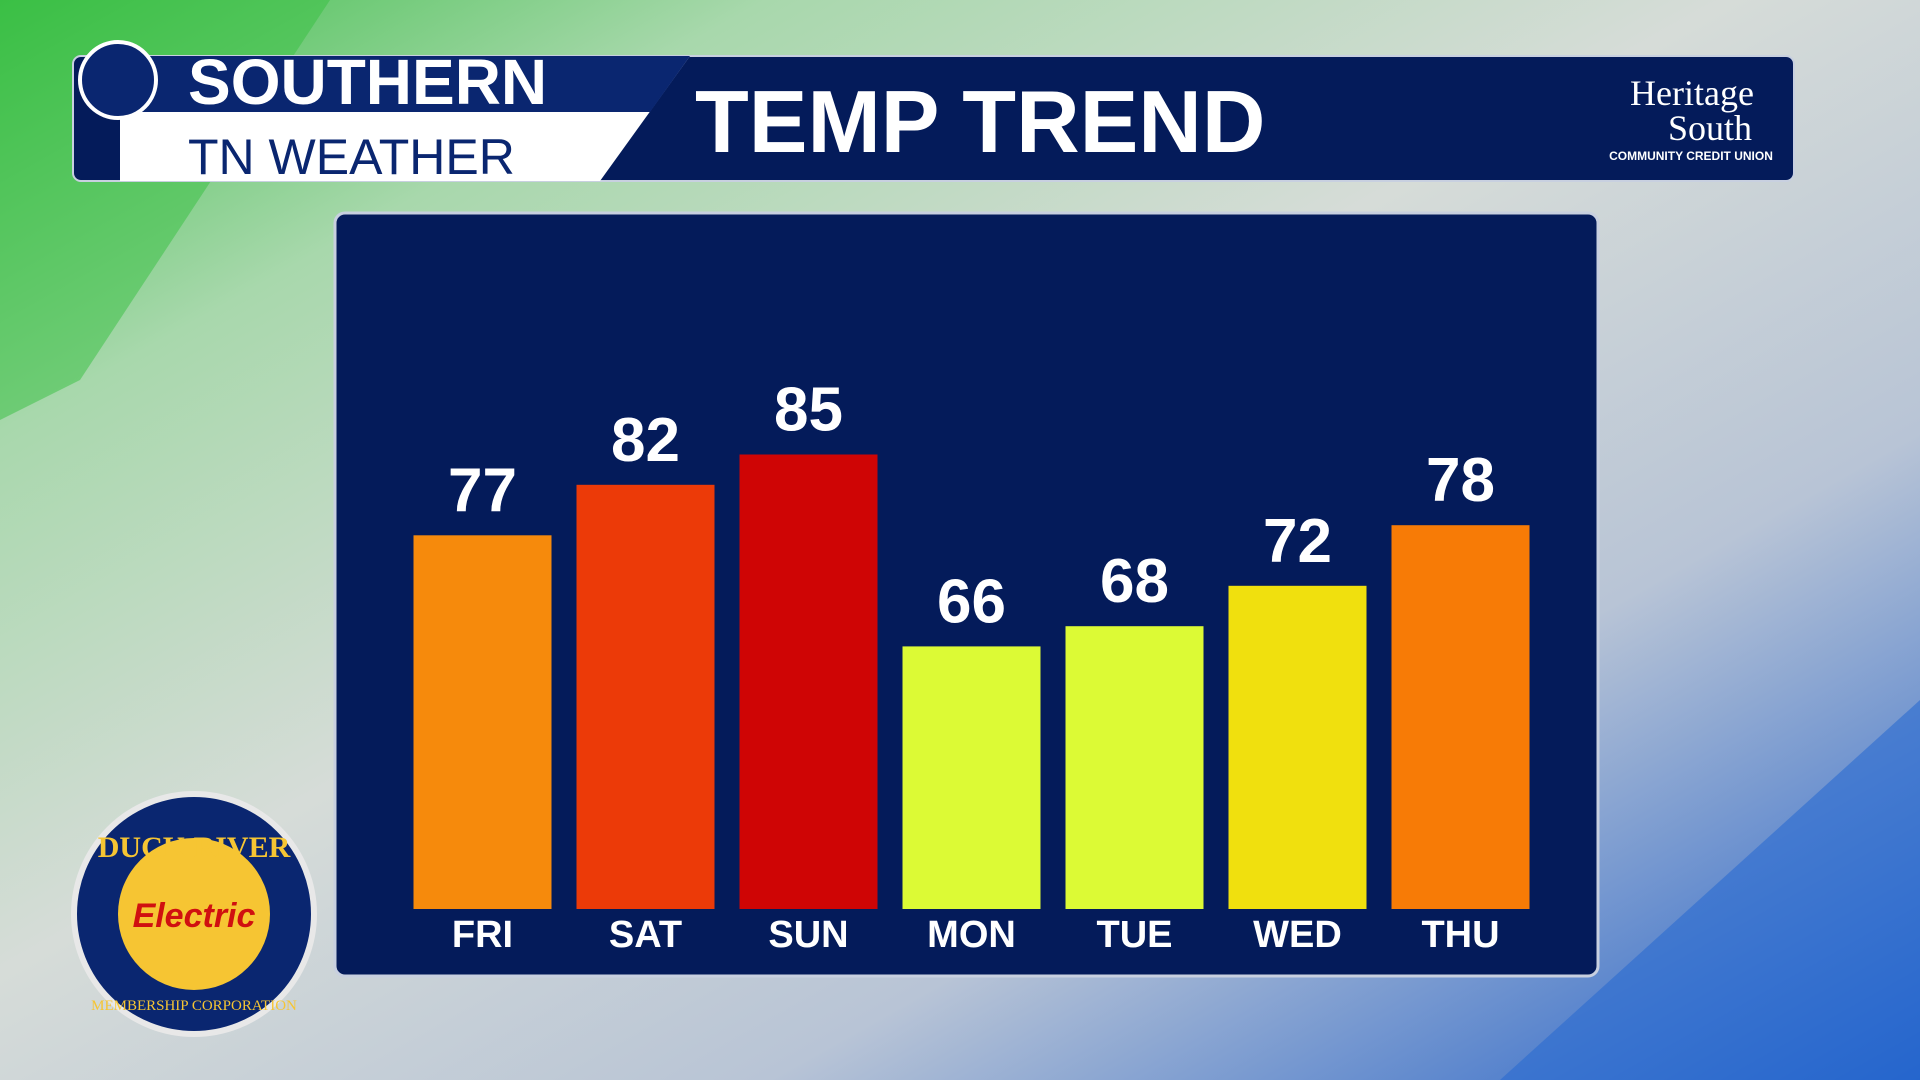 The image size is (1920, 1080). What do you see at coordinates (1710, 128) in the screenshot?
I see `sponsor-name: South` at bounding box center [1710, 128].